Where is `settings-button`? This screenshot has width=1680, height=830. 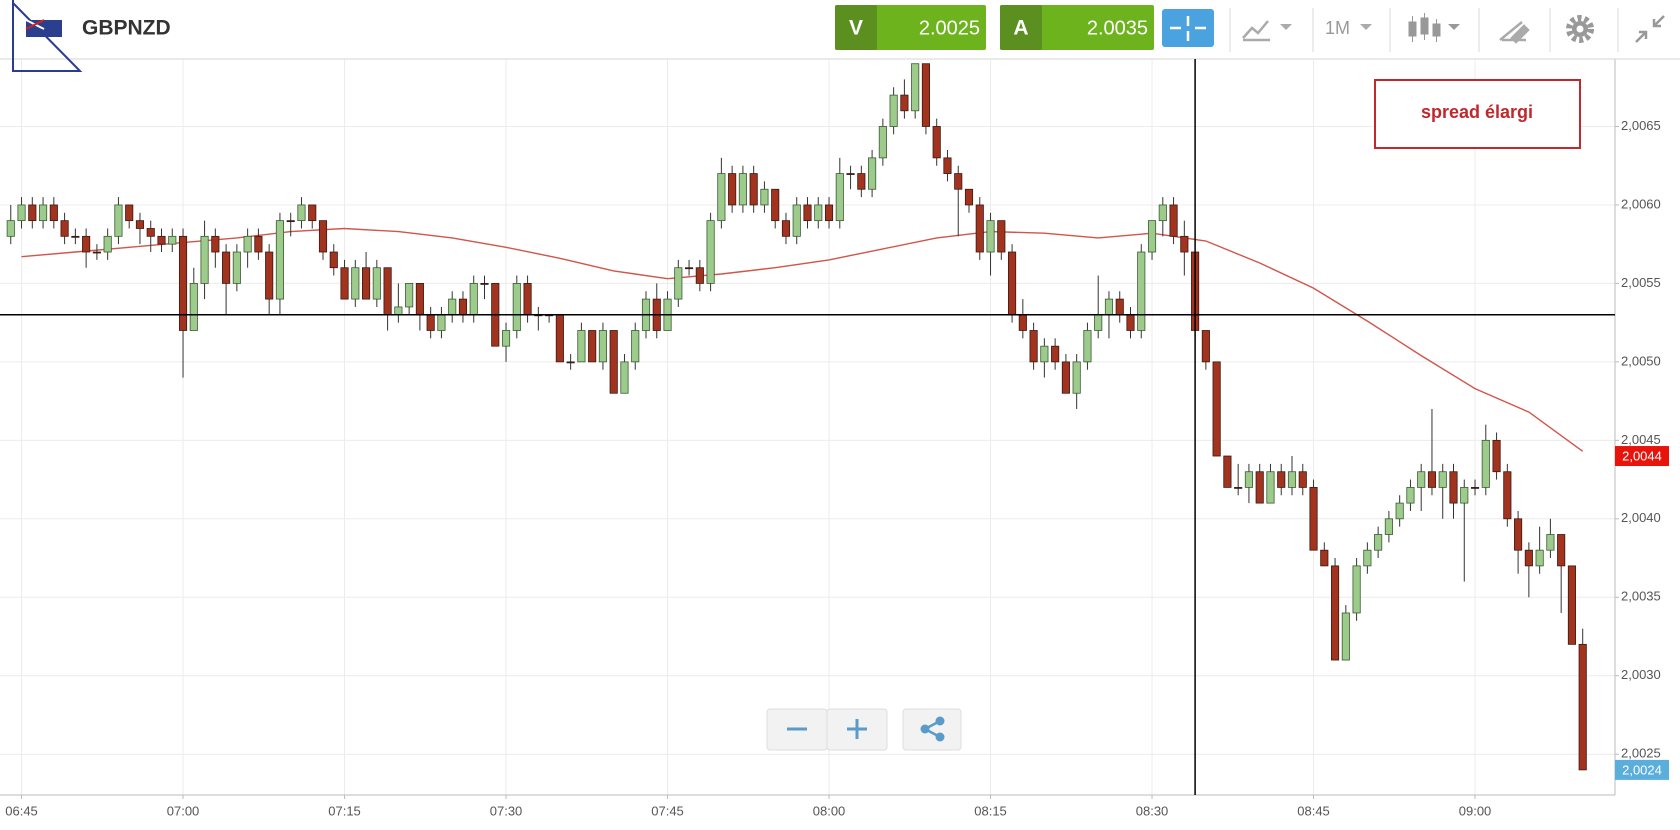
settings-button is located at coordinates (1580, 29).